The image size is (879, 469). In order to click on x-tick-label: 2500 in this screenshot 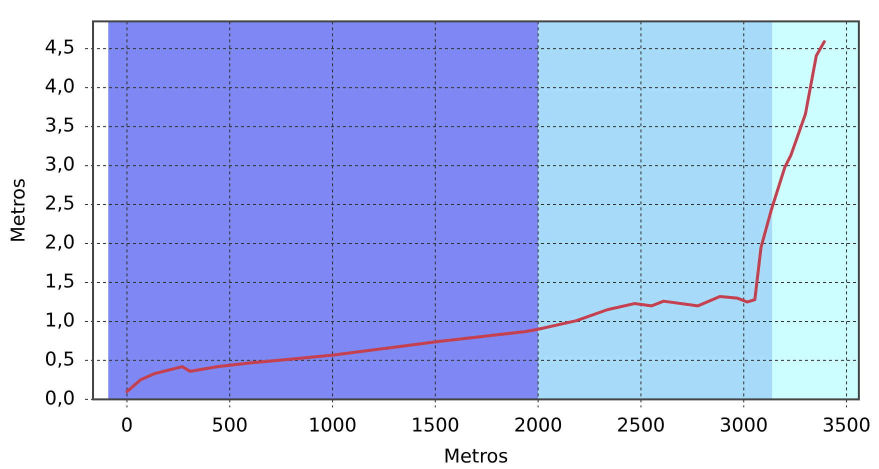, I will do `click(641, 425)`.